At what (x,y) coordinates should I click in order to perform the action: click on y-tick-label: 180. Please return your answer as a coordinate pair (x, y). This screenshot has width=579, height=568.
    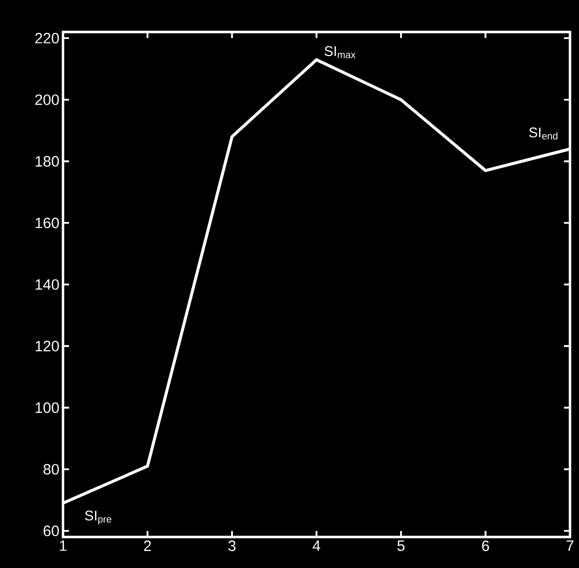
    Looking at the image, I should click on (47, 161).